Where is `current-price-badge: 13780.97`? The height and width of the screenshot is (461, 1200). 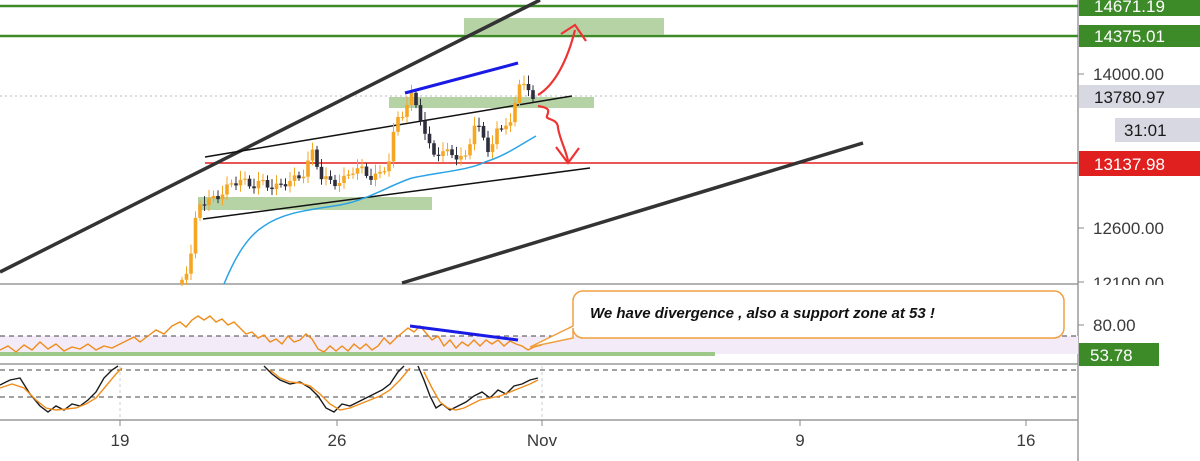
current-price-badge: 13780.97 is located at coordinates (1139, 96).